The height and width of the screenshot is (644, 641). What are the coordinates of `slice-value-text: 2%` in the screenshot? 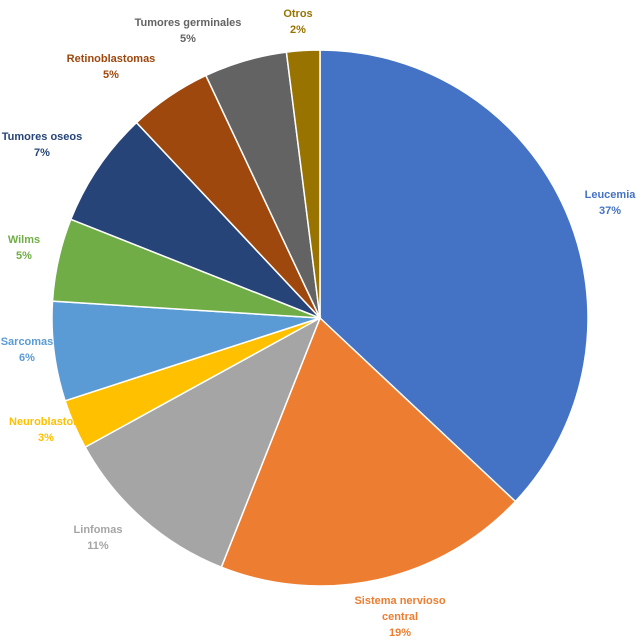 It's located at (298, 30).